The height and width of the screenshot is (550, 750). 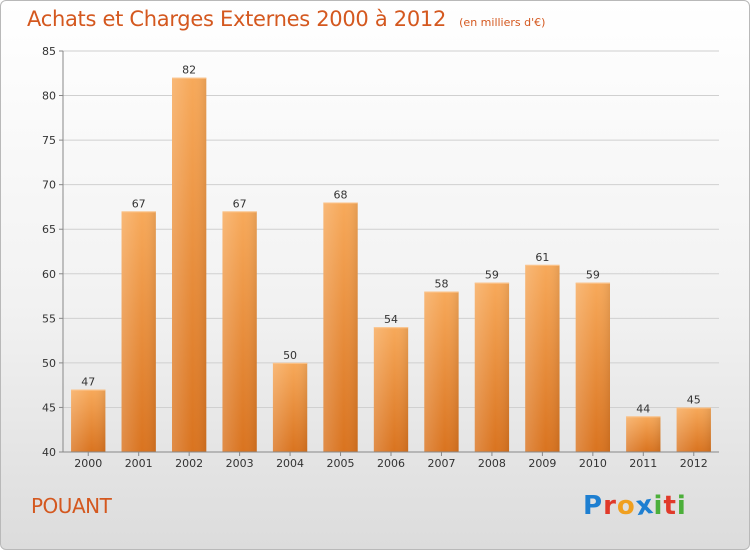 What do you see at coordinates (694, 463) in the screenshot?
I see `x-tick-label: 2012` at bounding box center [694, 463].